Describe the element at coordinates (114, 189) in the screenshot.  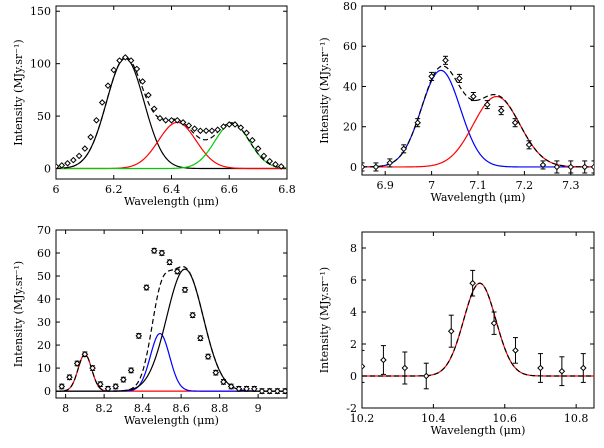
I see `x-tick-label: 6.2` at that location.